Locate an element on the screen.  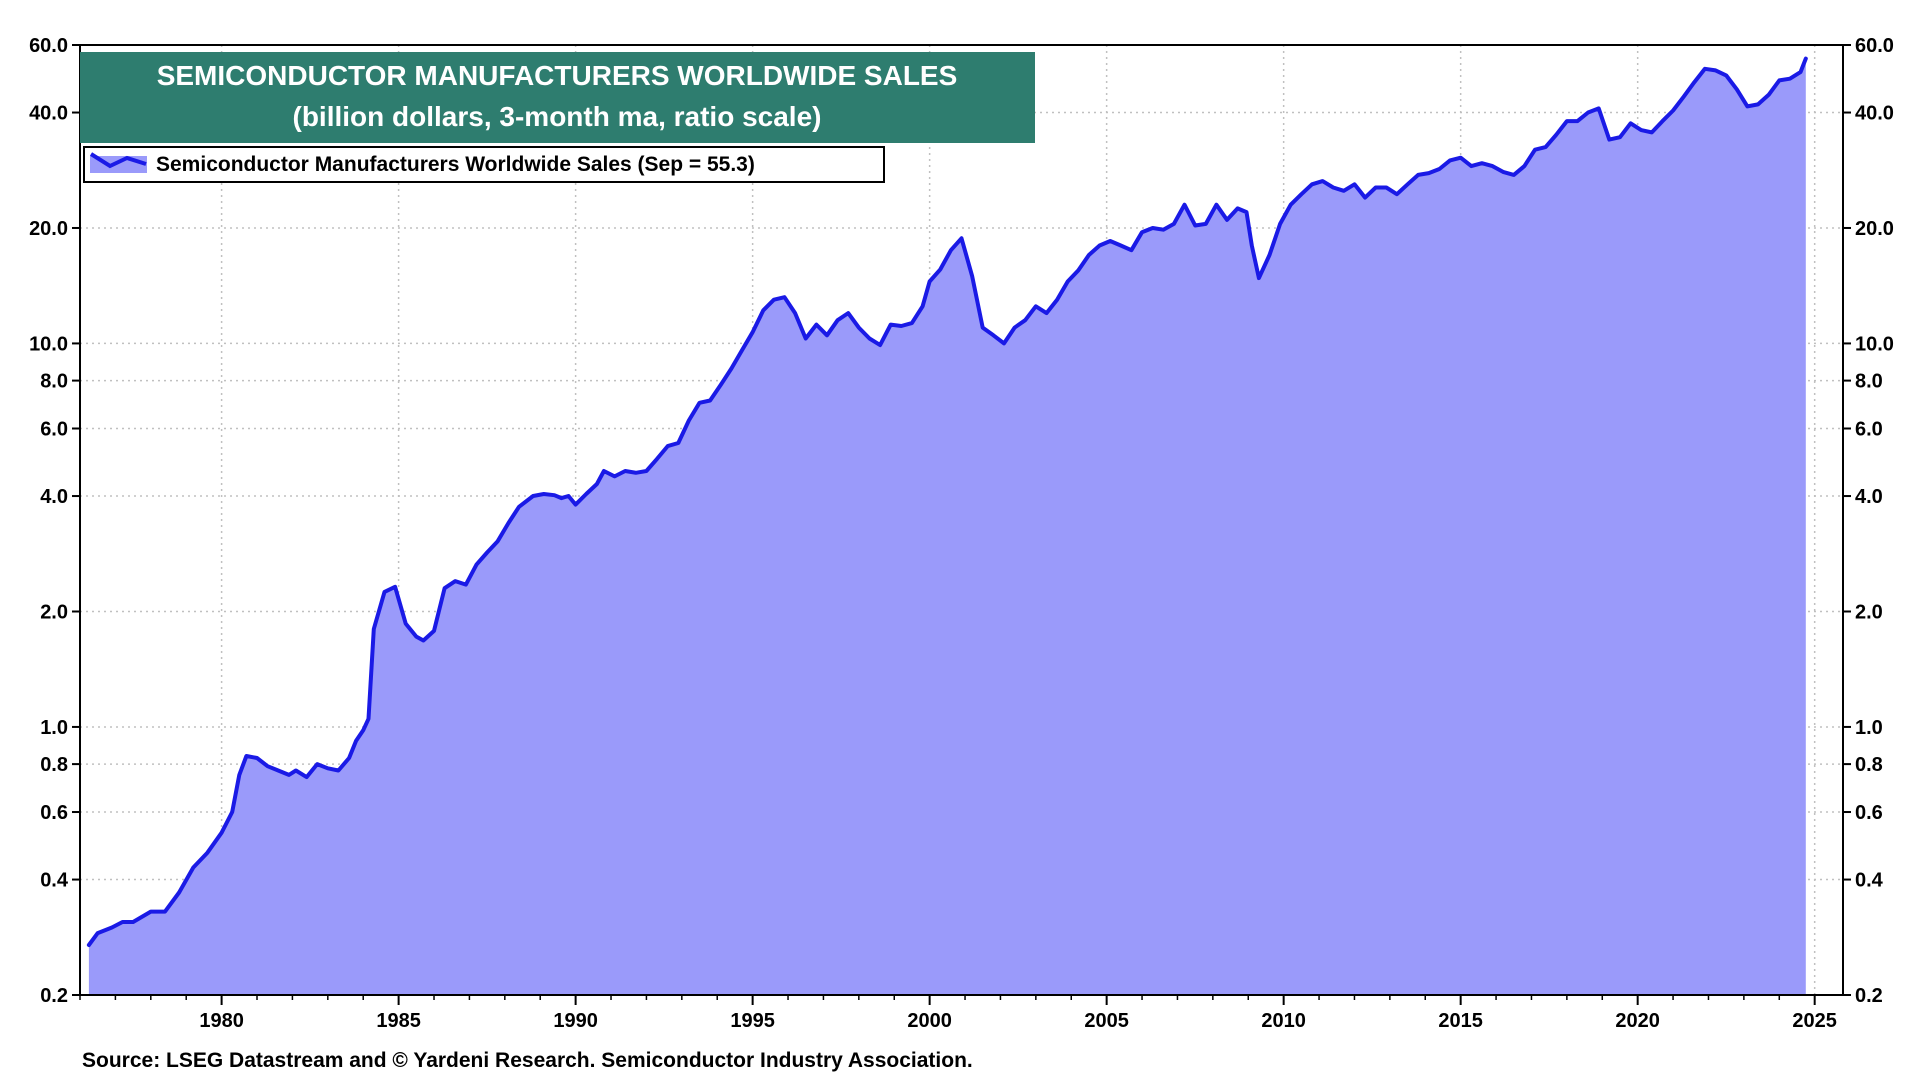
y-tick-label-right: 0.8 is located at coordinates (1869, 765).